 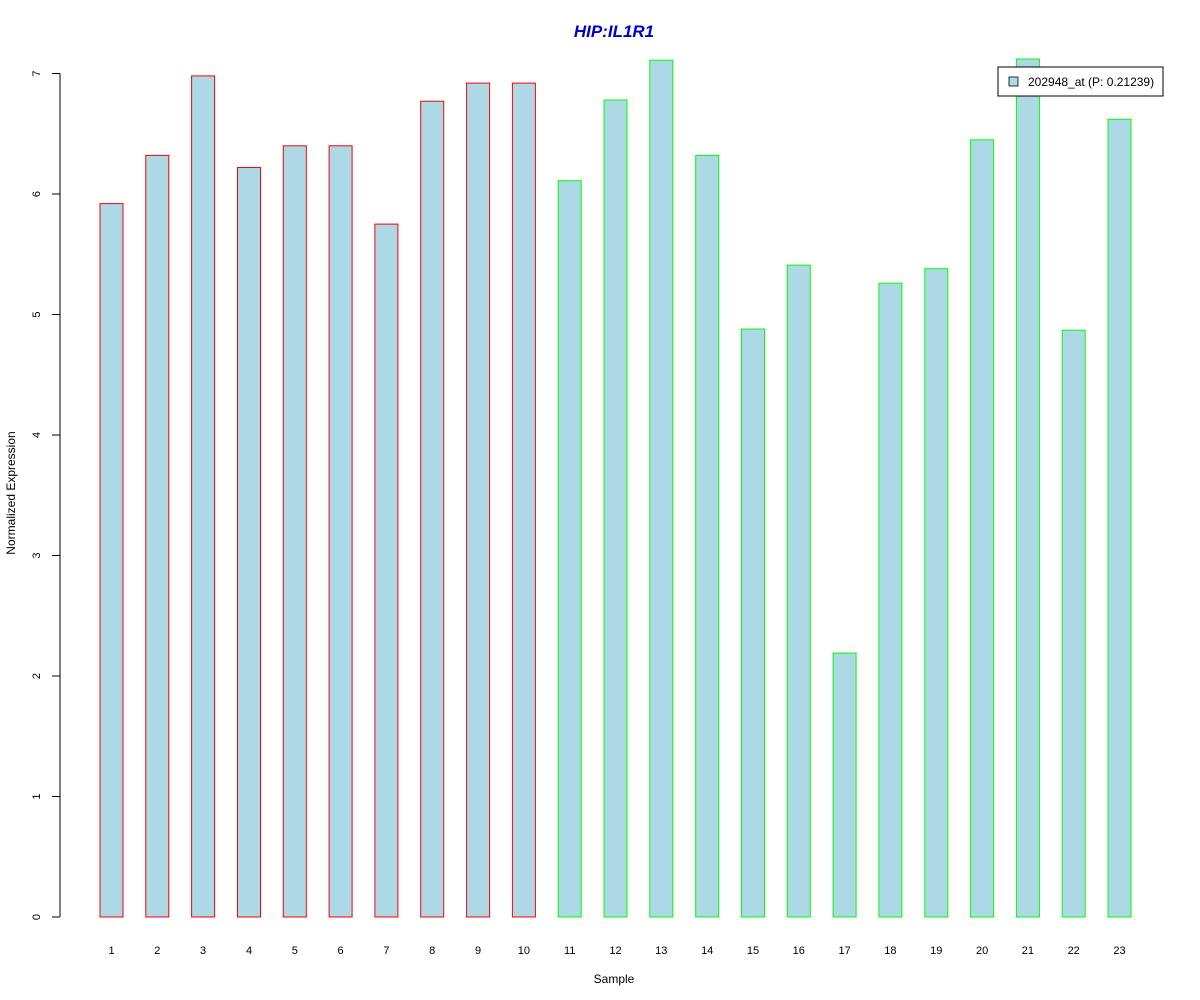 What do you see at coordinates (614, 979) in the screenshot?
I see `x-axis-label: Sample` at bounding box center [614, 979].